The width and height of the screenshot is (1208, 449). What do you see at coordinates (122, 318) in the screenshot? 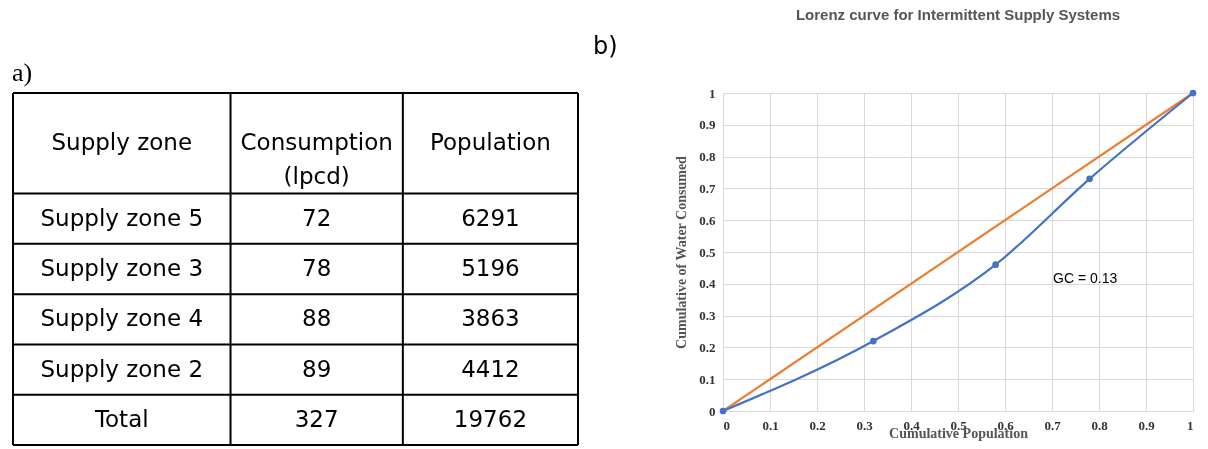
I see `category-label: Supply zone 4` at bounding box center [122, 318].